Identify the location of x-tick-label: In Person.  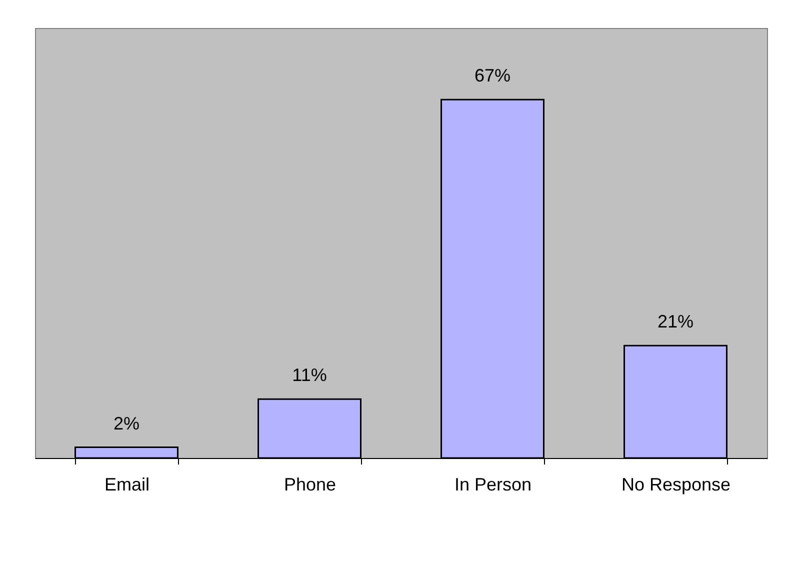
(493, 484).